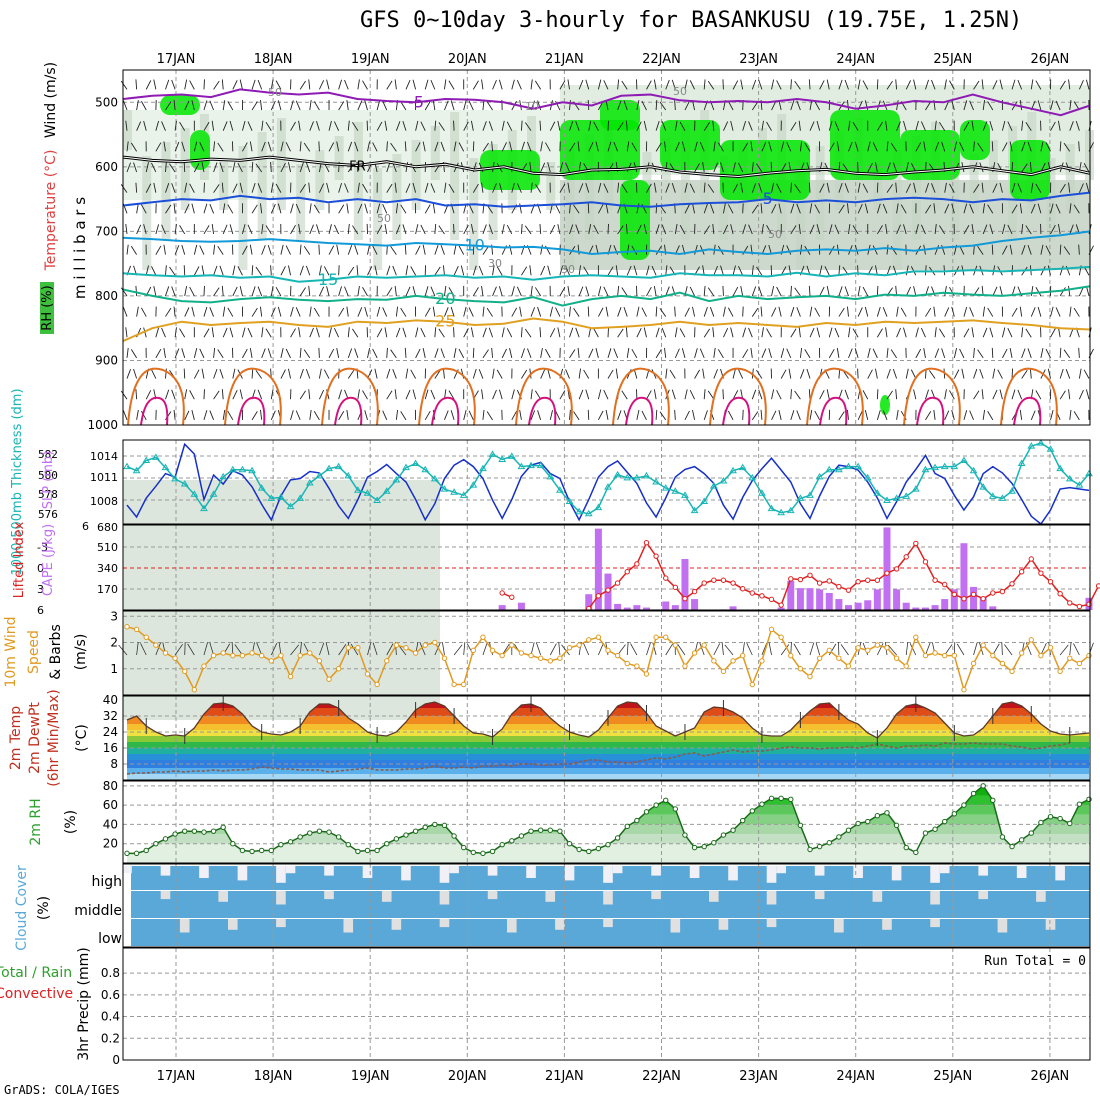 The width and height of the screenshot is (1100, 1100). What do you see at coordinates (114, 764) in the screenshot?
I see `temp-tick: 8` at bounding box center [114, 764].